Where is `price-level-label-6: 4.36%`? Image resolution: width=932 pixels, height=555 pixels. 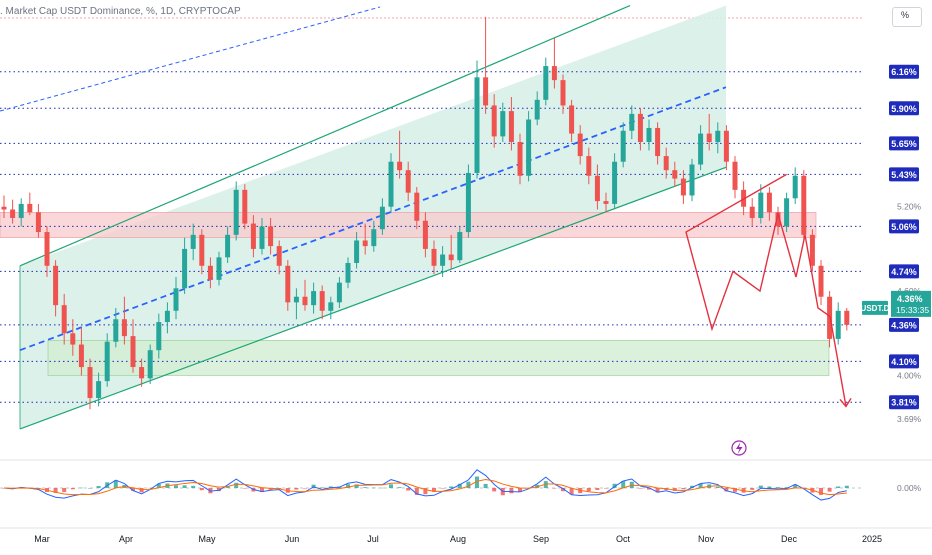 price-level-label-6: 4.36% is located at coordinates (904, 325).